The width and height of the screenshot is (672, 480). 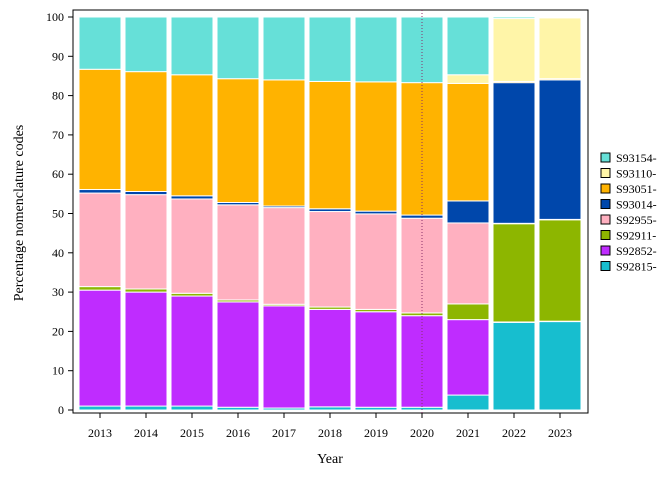 What do you see at coordinates (468, 212) in the screenshot?
I see `bar-segment-2021-S93014` at bounding box center [468, 212].